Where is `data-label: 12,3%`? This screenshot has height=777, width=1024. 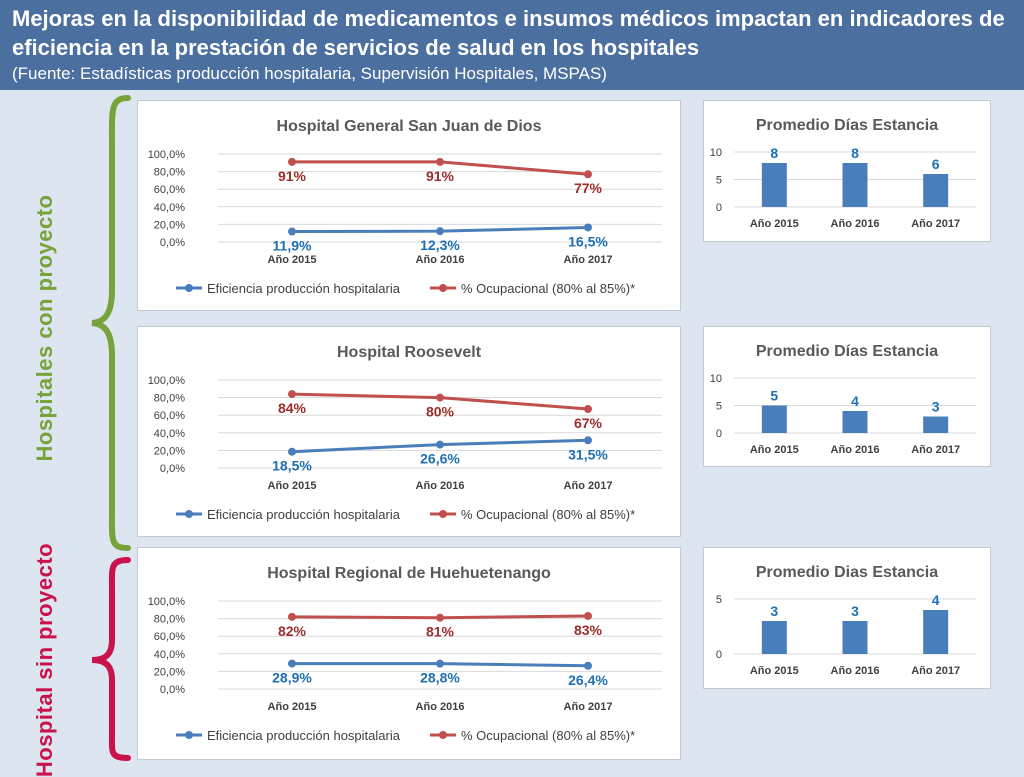
data-label: 12,3% is located at coordinates (440, 245).